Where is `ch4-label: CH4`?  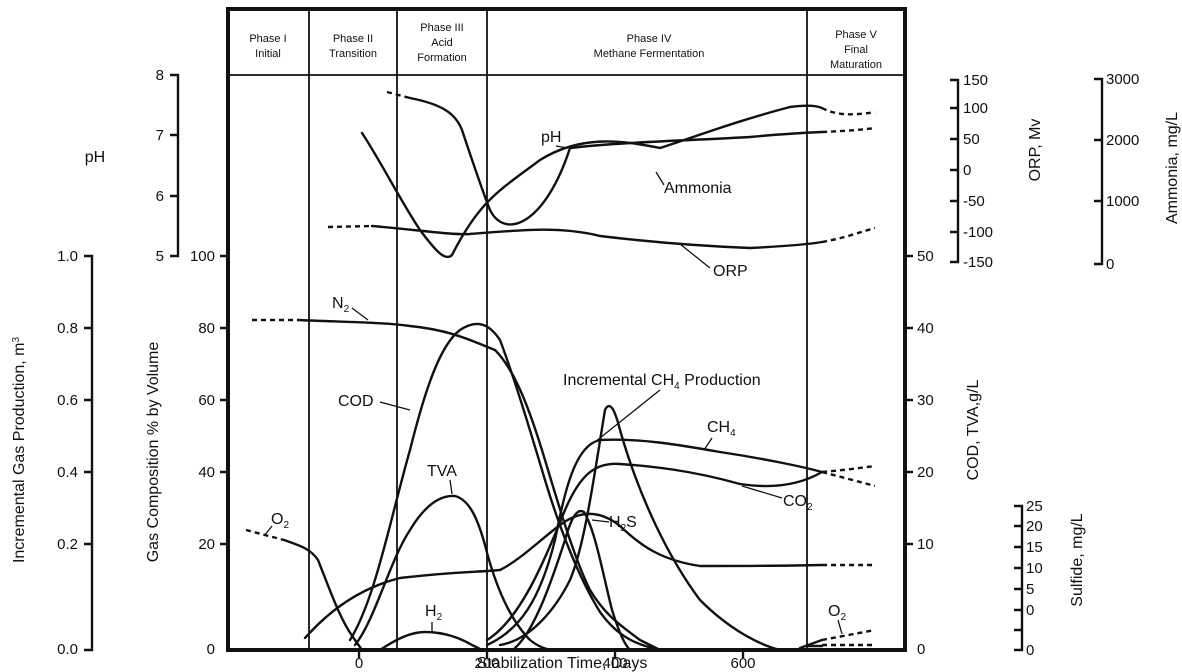
ch4-label: CH4 is located at coordinates (721, 429).